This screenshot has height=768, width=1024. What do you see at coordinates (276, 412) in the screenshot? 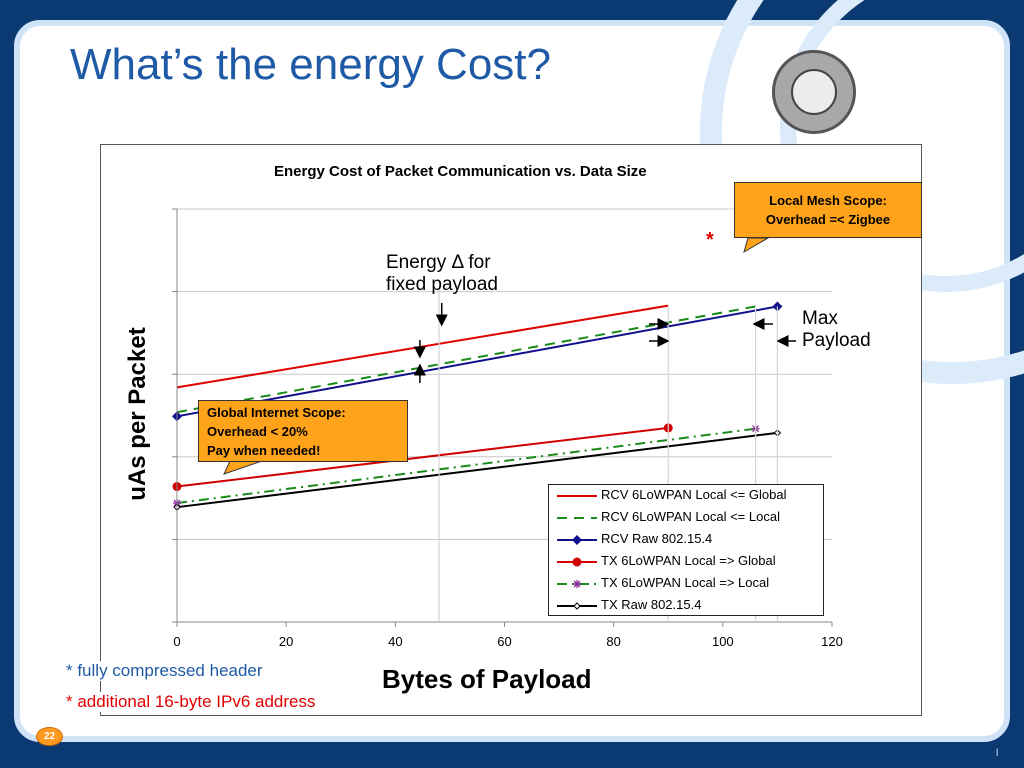
I see `global-callout-line-1: Global Internet Scope:` at bounding box center [276, 412].